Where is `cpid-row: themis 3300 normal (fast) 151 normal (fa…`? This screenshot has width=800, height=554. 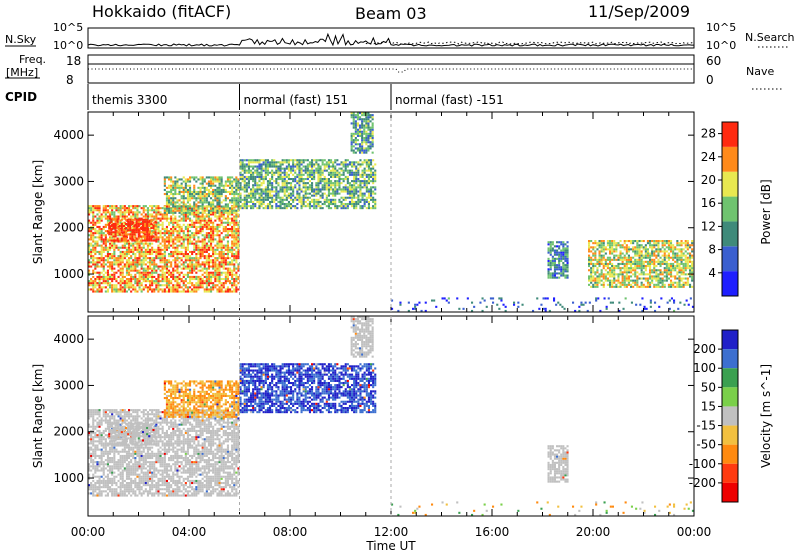
cpid-row: themis 3300 normal (fast) 151 normal (fa… is located at coordinates (298, 97).